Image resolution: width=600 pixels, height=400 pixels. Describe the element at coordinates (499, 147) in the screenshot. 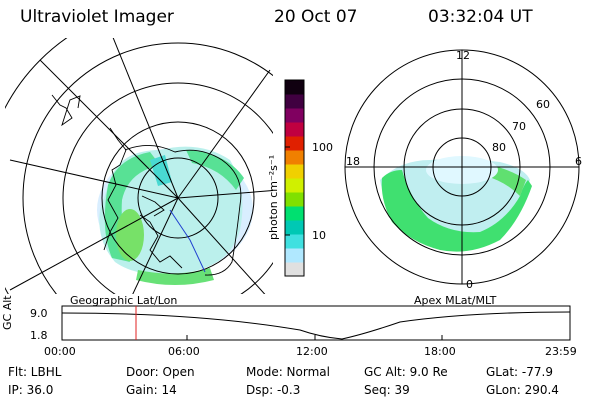

I see `mlat-label-80: 80` at that location.